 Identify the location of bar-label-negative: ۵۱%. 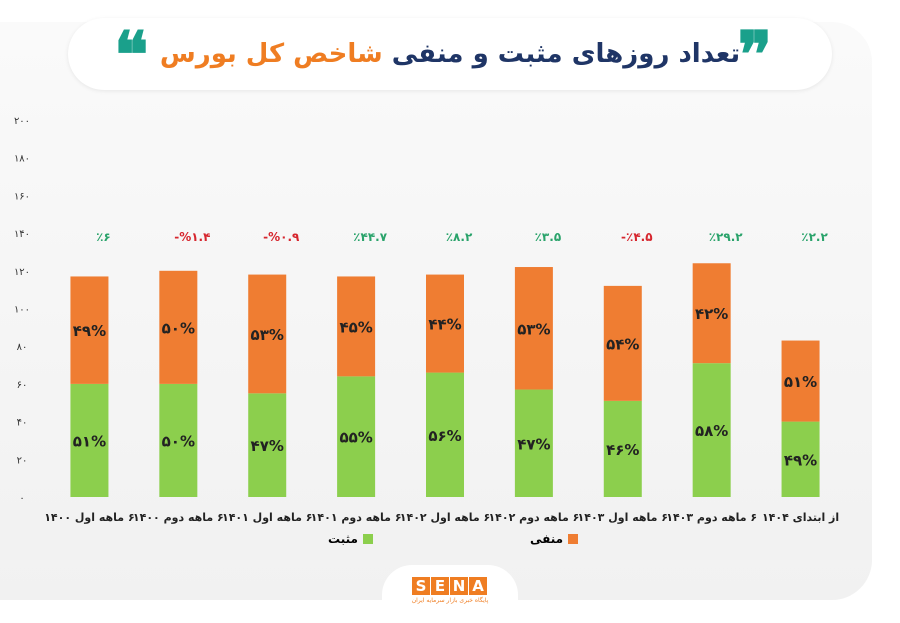
(800, 382).